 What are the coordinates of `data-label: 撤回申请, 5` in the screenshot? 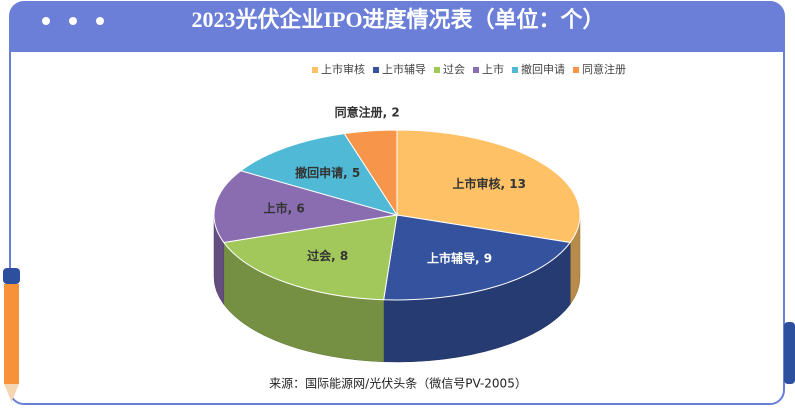 It's located at (327, 172).